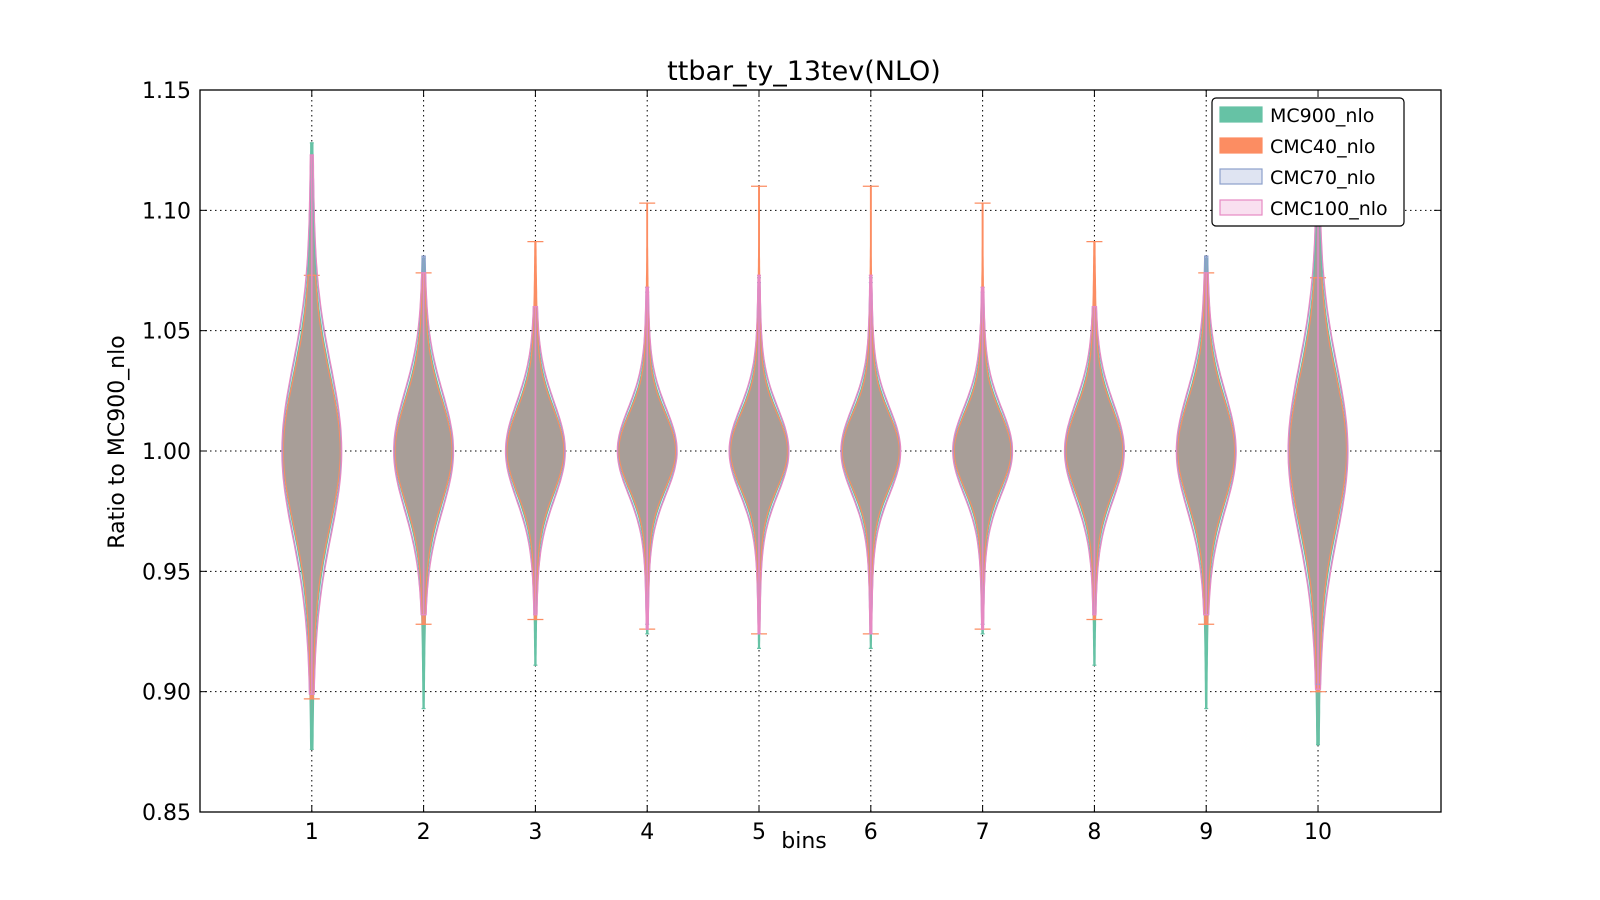 This screenshot has height=900, width=1600. Describe the element at coordinates (117, 441) in the screenshot. I see `y-axis-label: Ratio to MC900_nlo` at that location.